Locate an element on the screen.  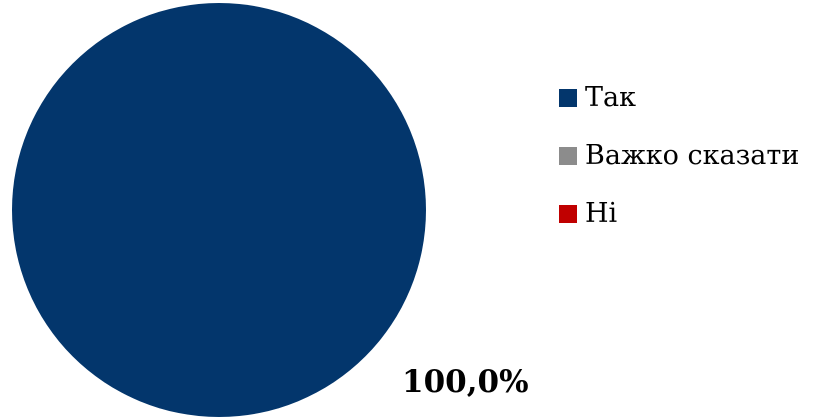
legend-item-hard-to-say: Важко сказати is located at coordinates (679, 156).